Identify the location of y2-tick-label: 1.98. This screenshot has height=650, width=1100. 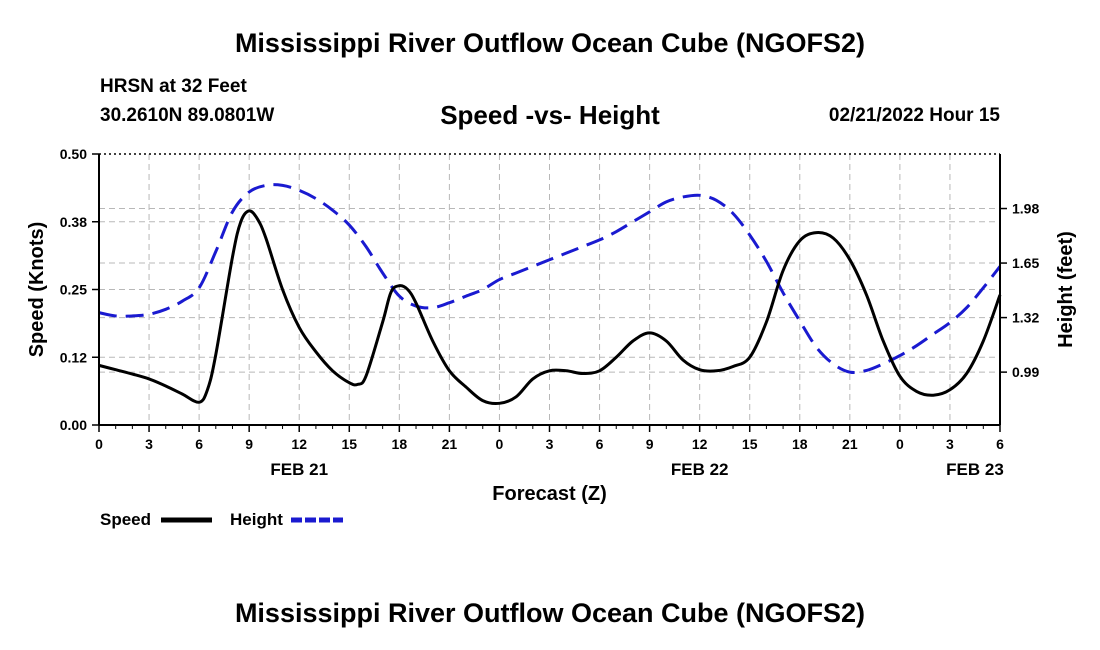
(1025, 209).